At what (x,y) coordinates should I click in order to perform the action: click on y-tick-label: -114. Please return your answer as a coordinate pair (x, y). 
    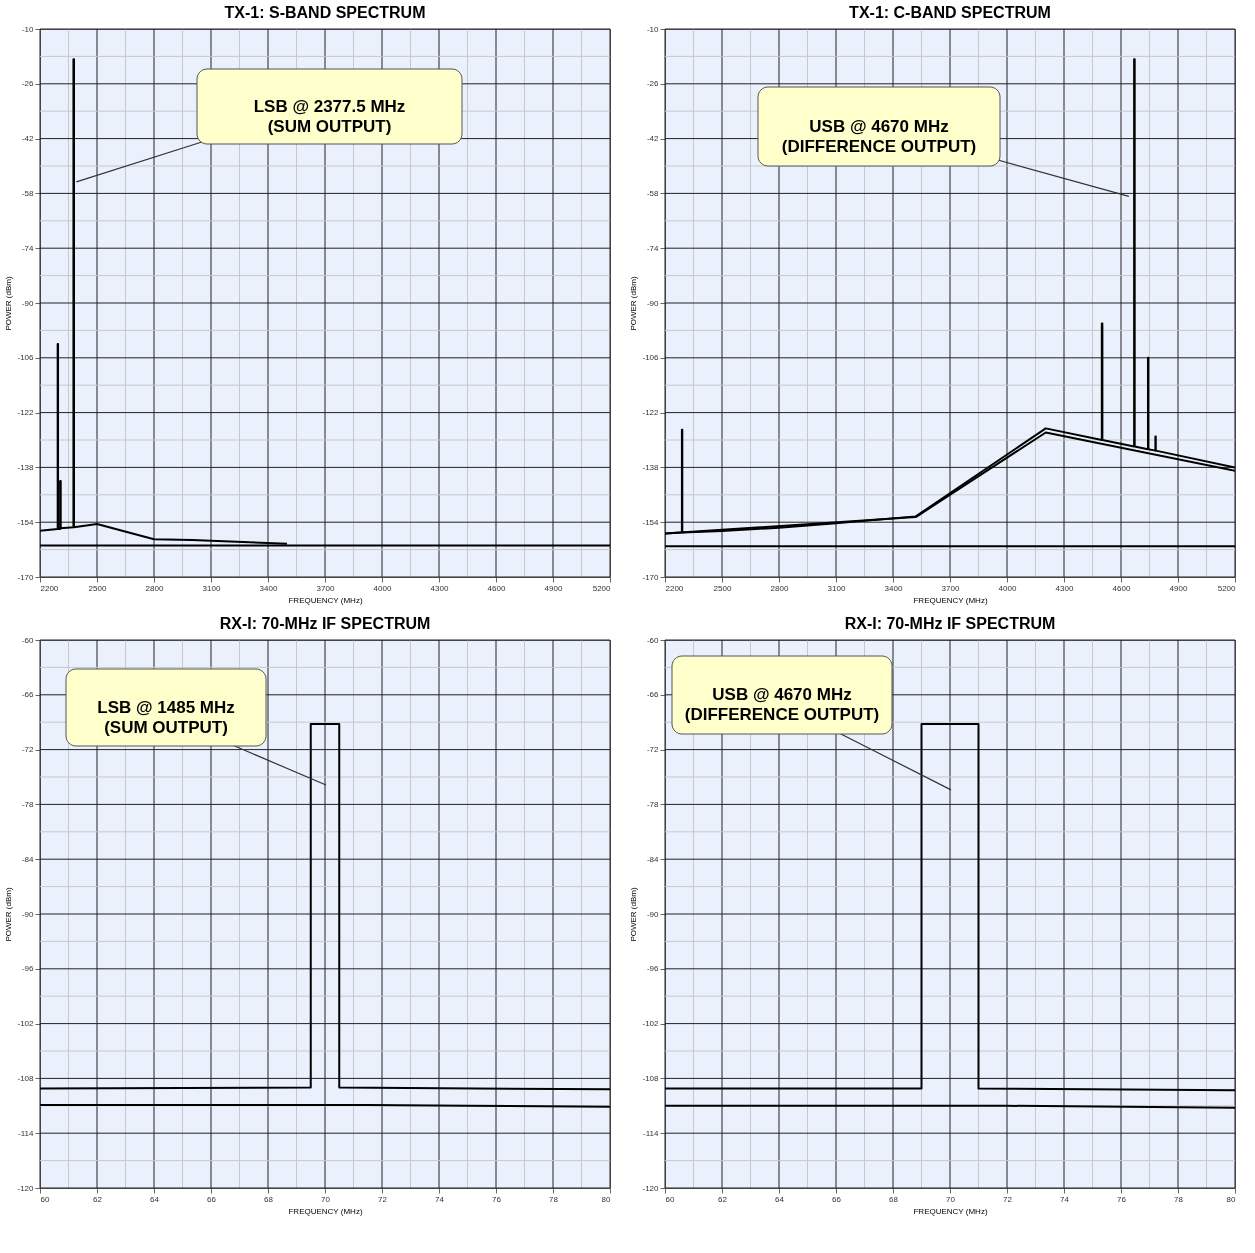
    Looking at the image, I should click on (651, 1133).